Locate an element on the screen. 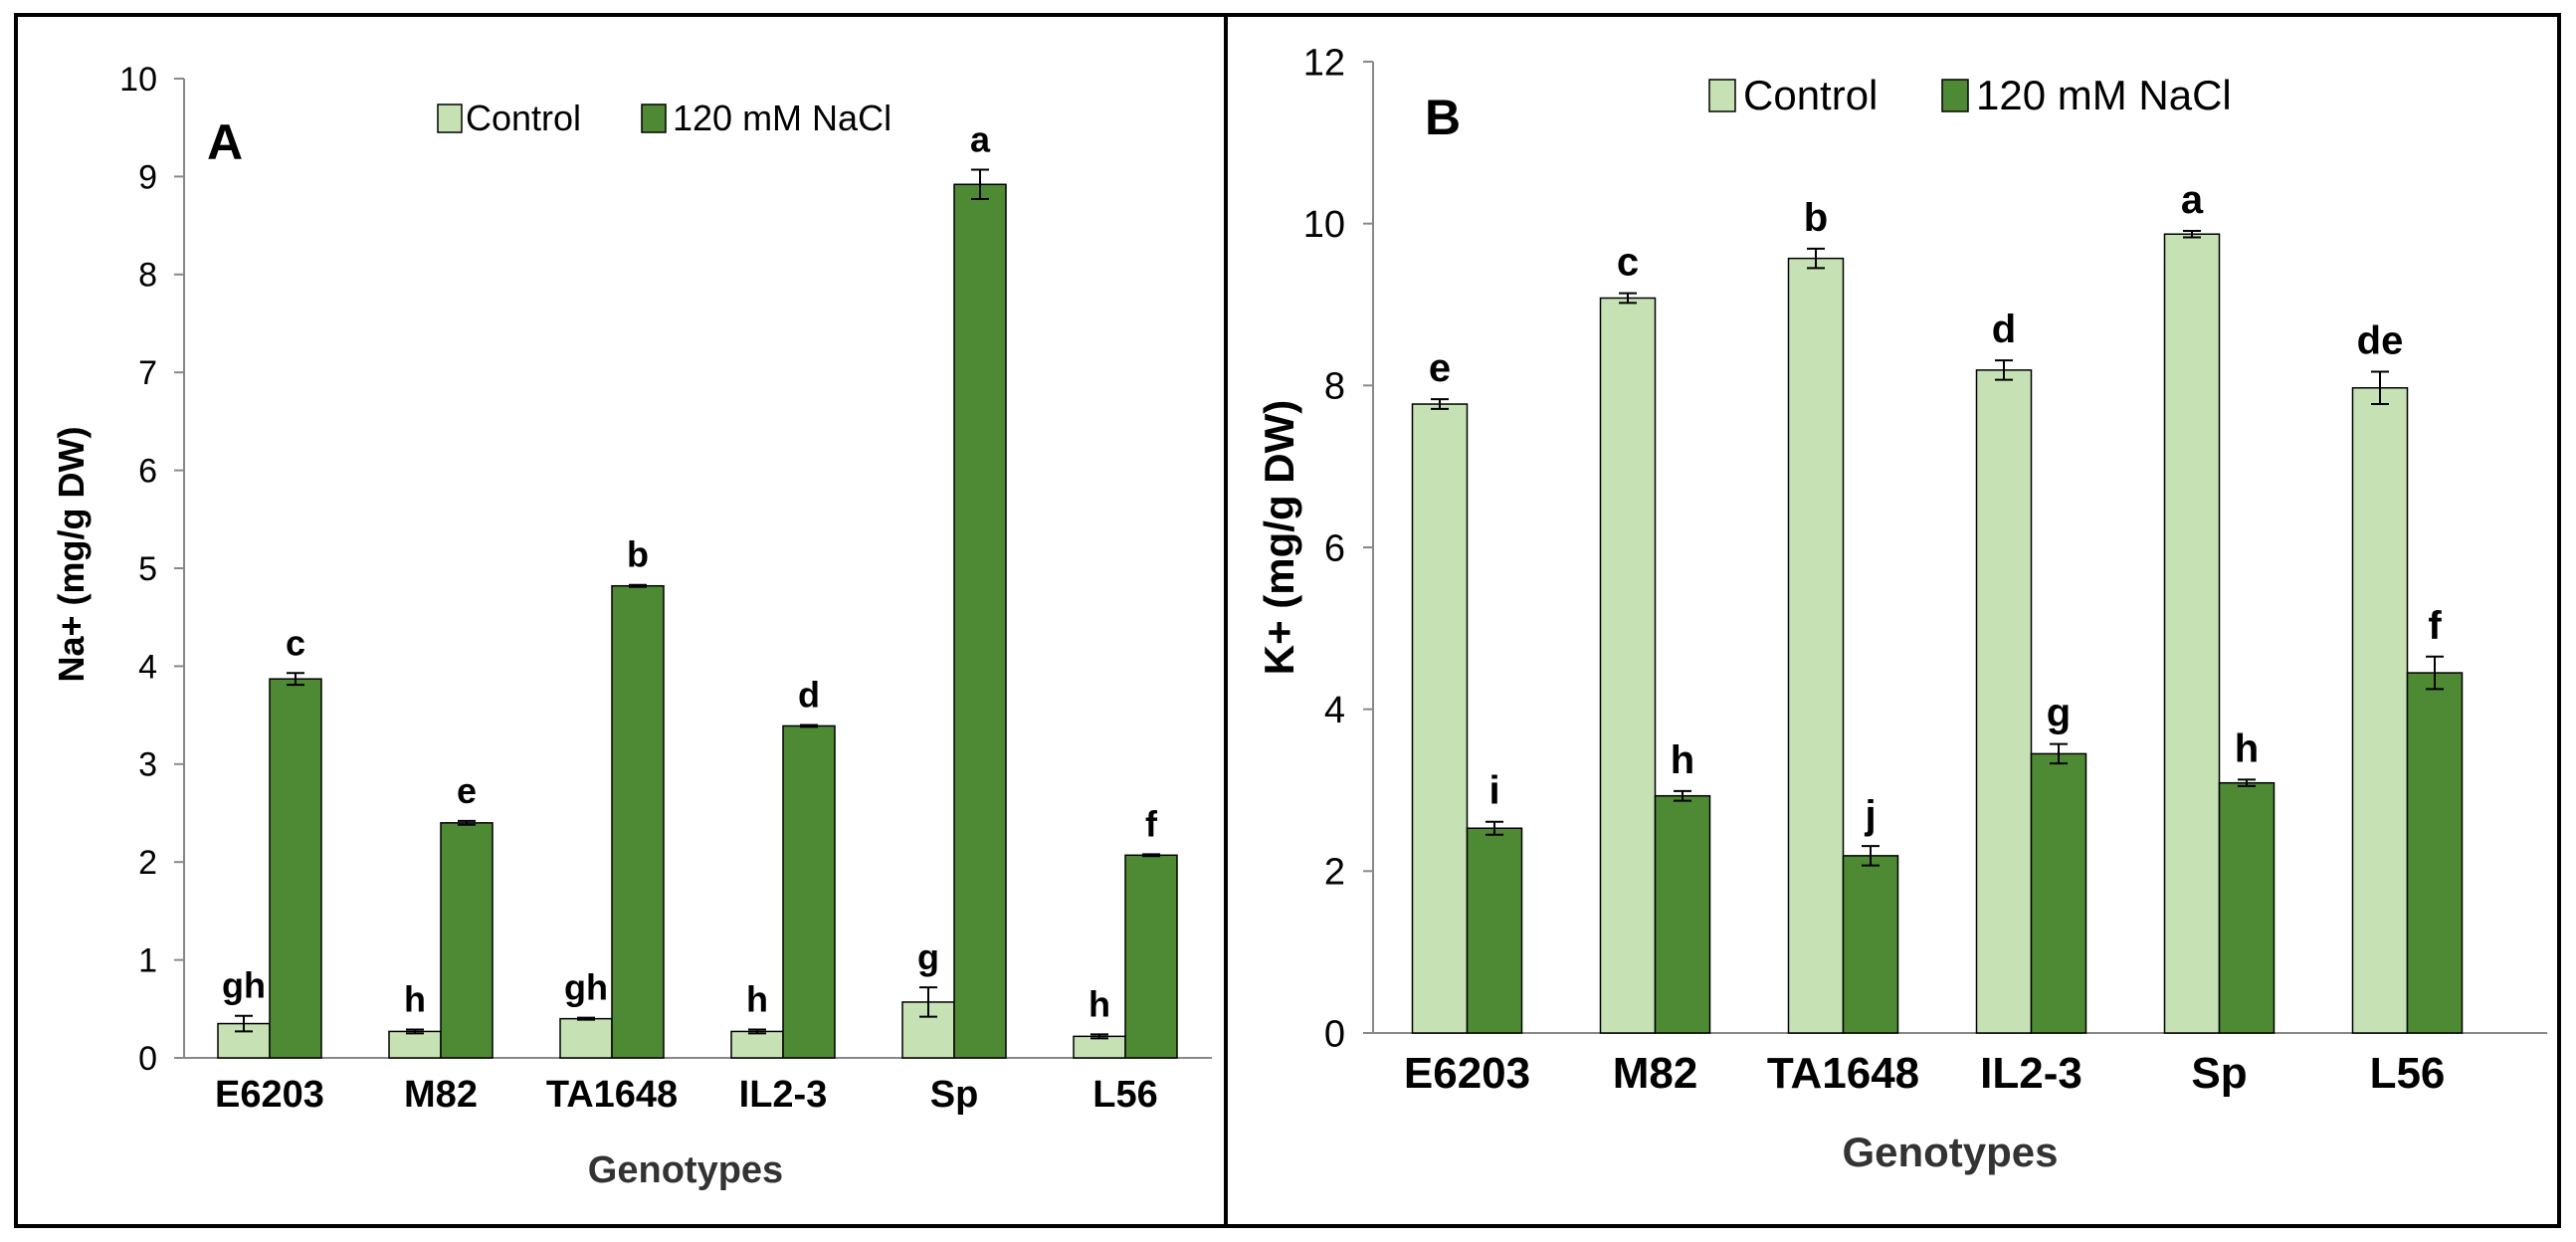 The width and height of the screenshot is (2576, 1242). sig-letter-b-1-1: h is located at coordinates (1683, 760).